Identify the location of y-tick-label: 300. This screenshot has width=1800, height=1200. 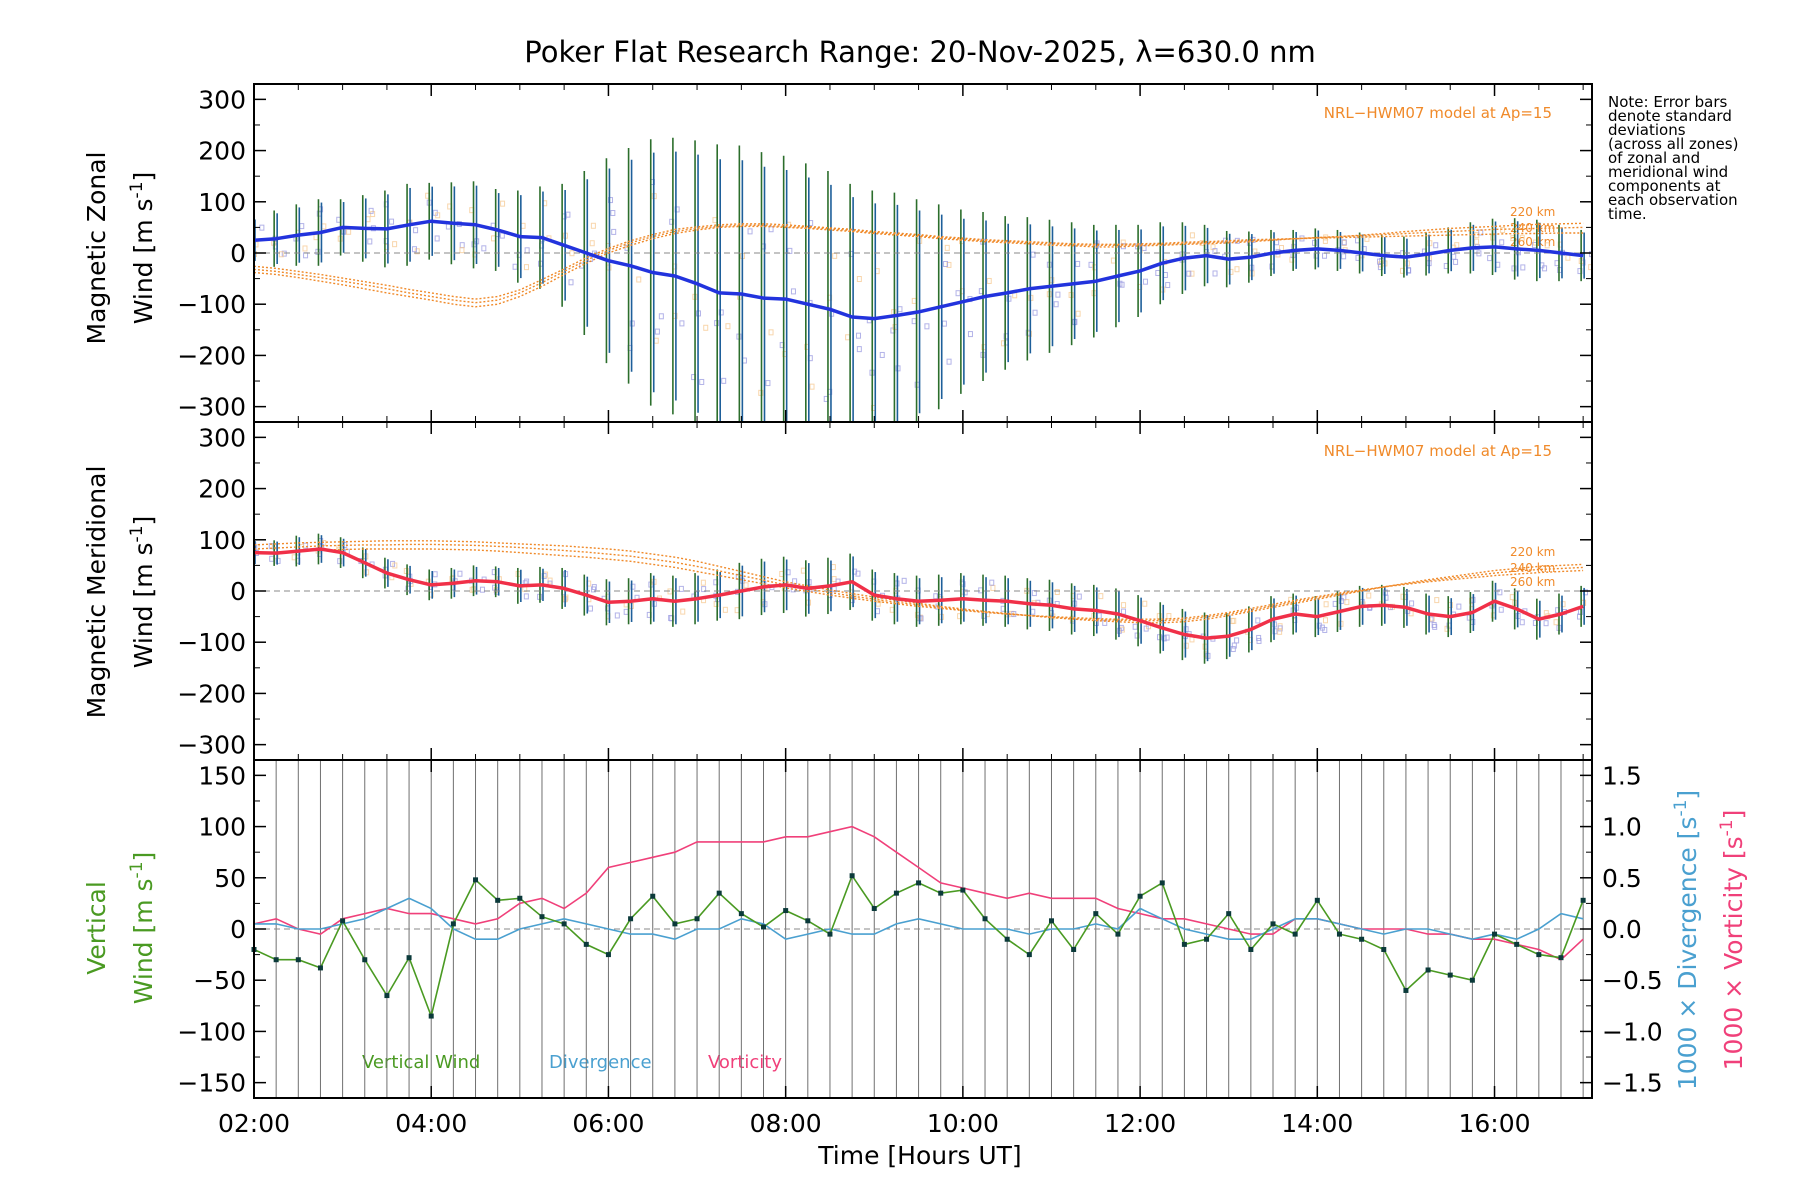
(222, 99).